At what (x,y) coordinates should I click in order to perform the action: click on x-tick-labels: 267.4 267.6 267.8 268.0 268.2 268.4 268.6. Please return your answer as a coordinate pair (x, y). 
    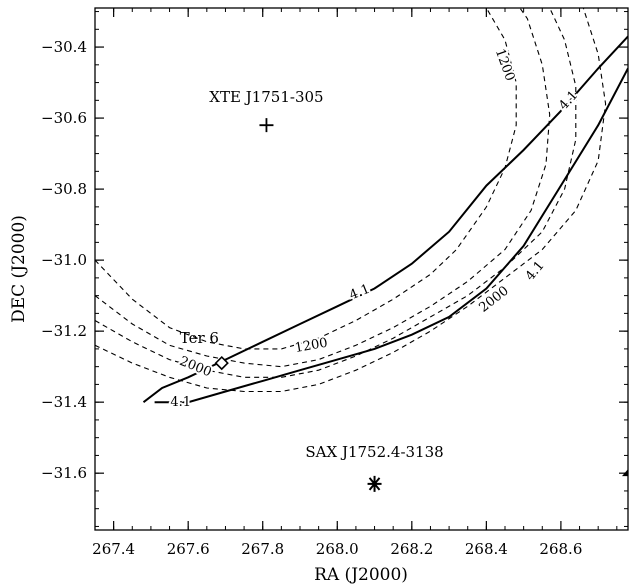
    Looking at the image, I should click on (337, 549).